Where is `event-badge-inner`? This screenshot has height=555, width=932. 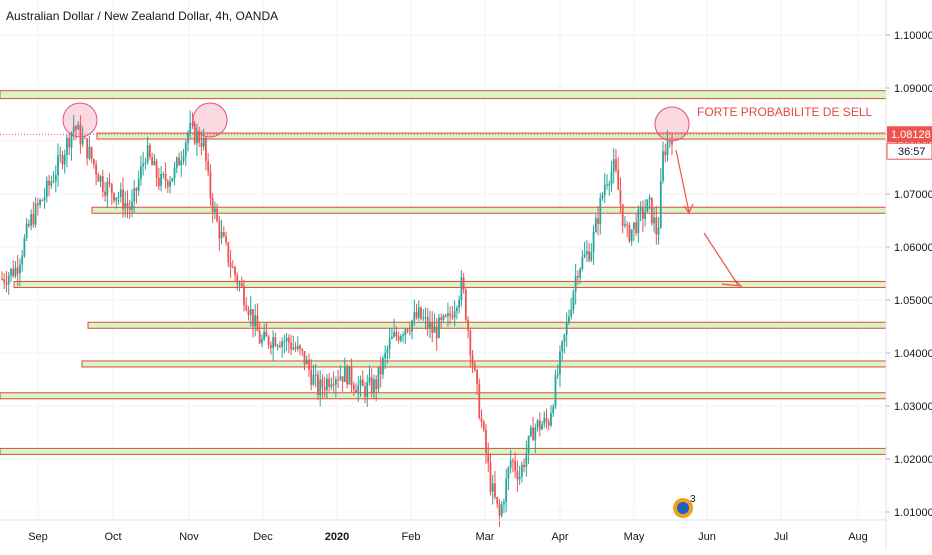 event-badge-inner is located at coordinates (683, 508).